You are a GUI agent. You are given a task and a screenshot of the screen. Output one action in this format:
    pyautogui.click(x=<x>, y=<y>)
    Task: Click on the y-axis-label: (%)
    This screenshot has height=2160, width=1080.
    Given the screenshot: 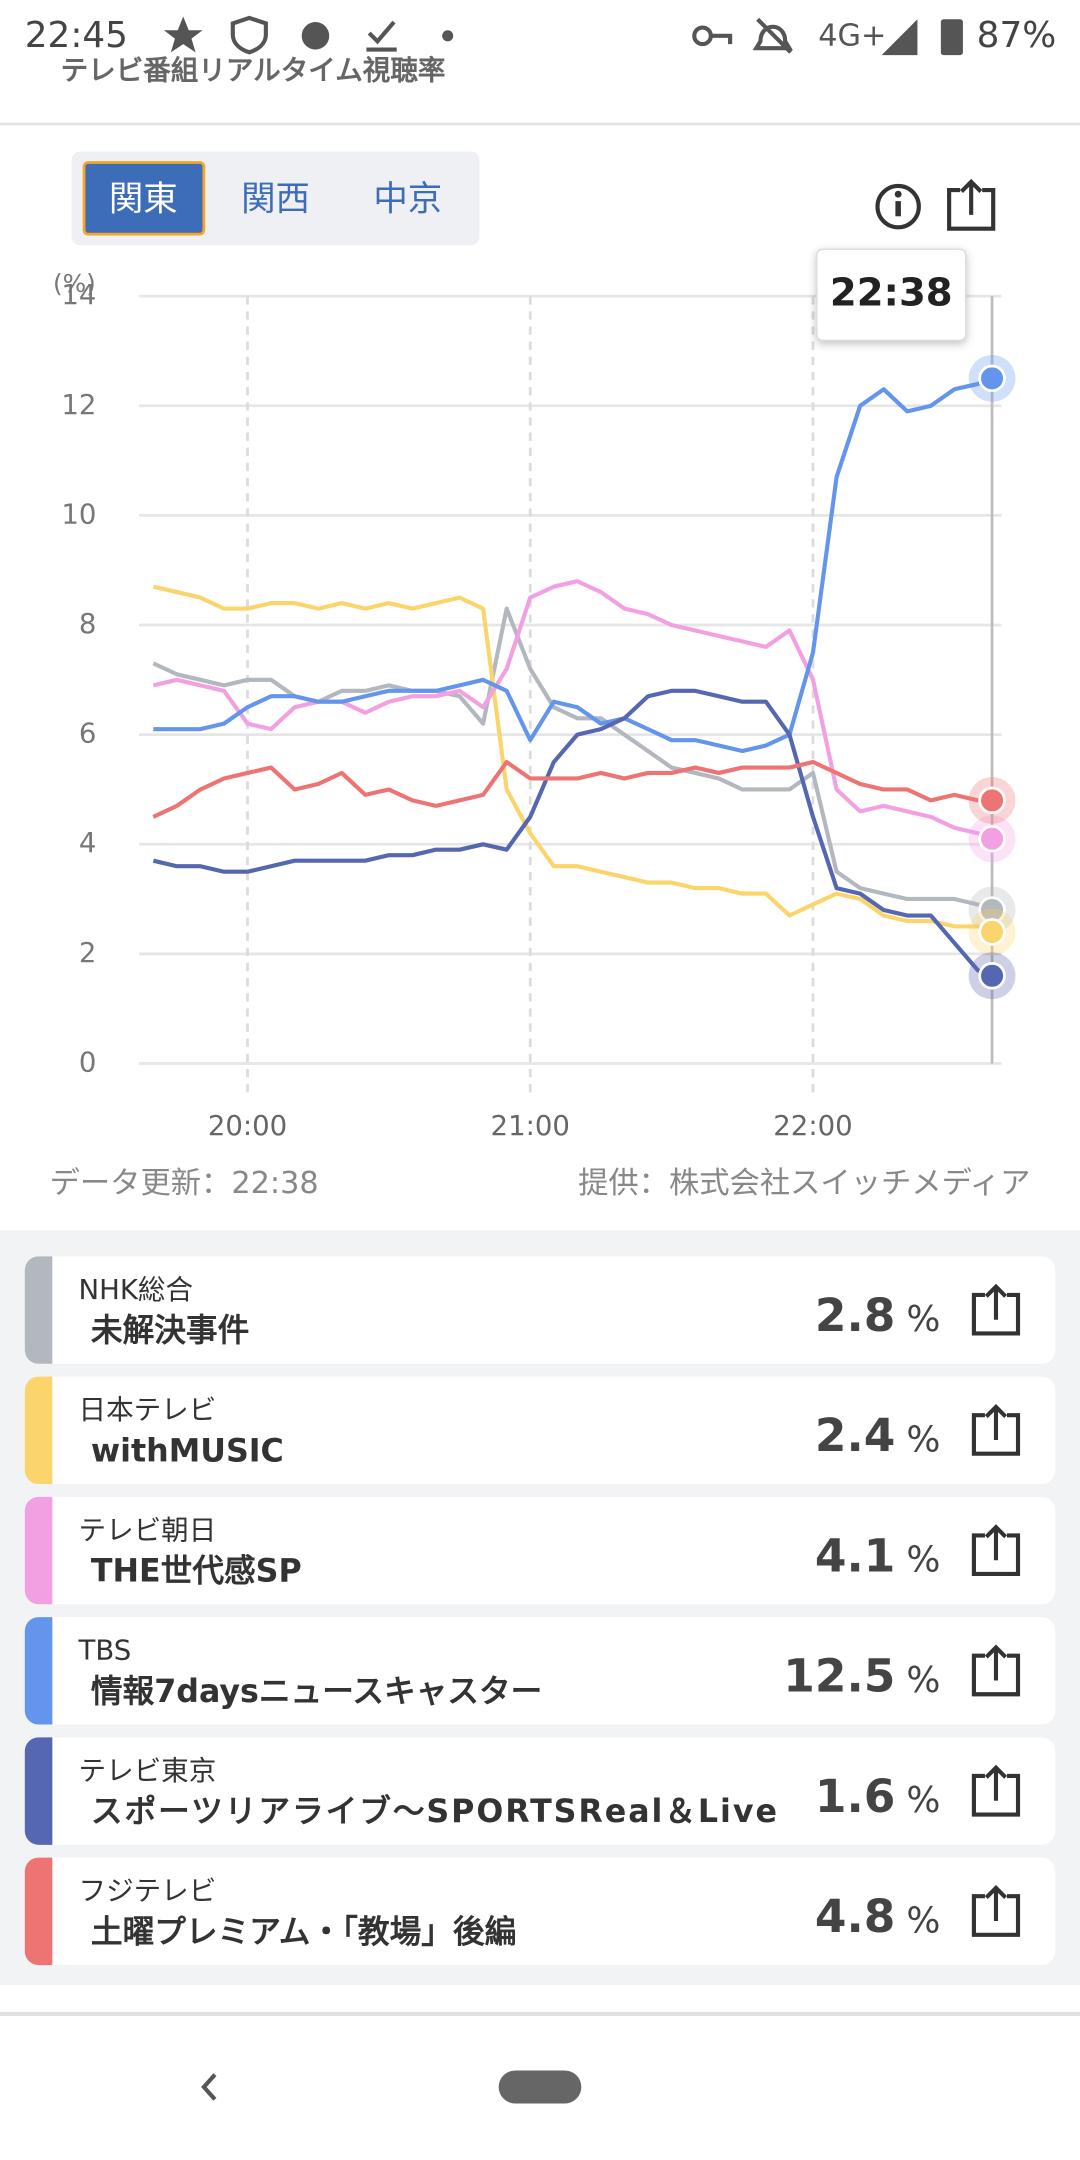 What is the action you would take?
    pyautogui.click(x=74, y=283)
    